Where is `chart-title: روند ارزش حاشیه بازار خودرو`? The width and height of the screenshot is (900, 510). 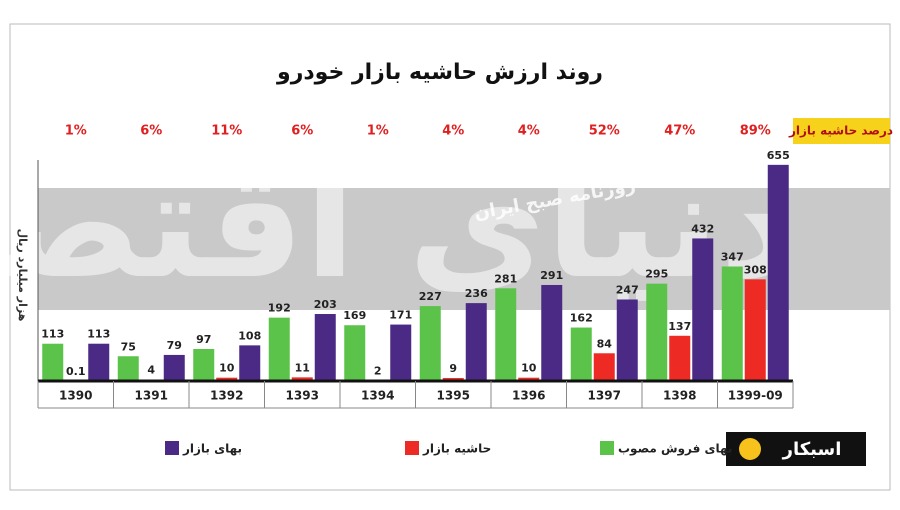
chart-title: روند ارزش حاشیه بازار خودرو is located at coordinates (439, 72).